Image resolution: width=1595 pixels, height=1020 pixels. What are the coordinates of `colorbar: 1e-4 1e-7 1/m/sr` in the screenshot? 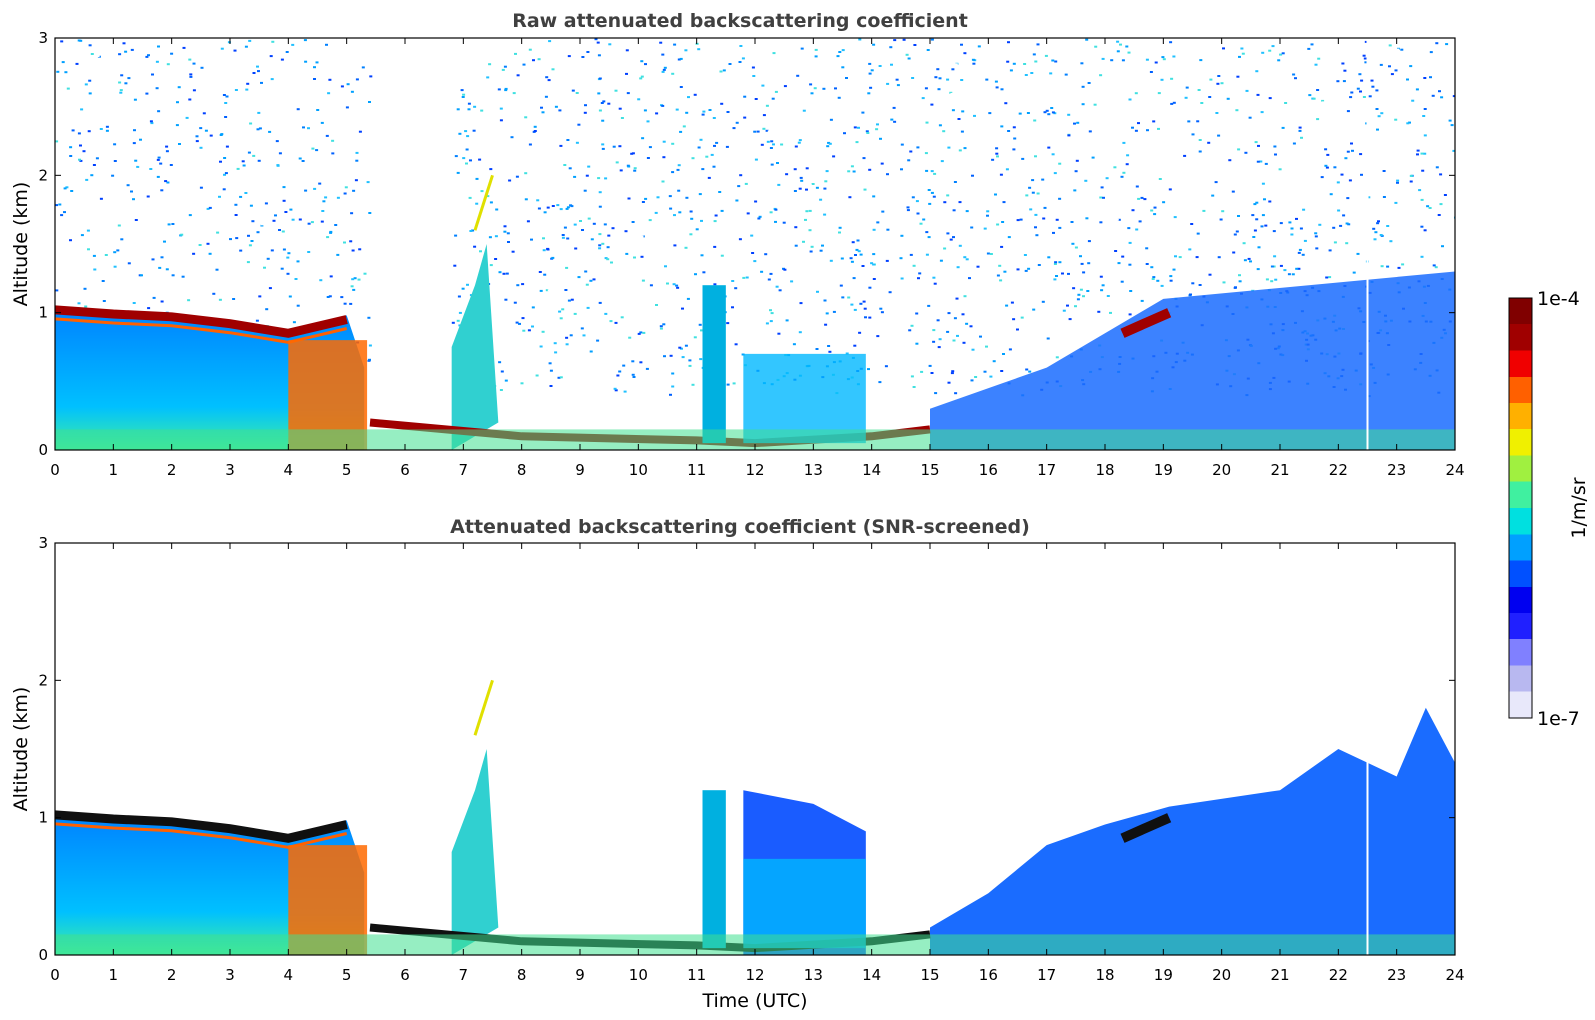 It's located at (1549, 509).